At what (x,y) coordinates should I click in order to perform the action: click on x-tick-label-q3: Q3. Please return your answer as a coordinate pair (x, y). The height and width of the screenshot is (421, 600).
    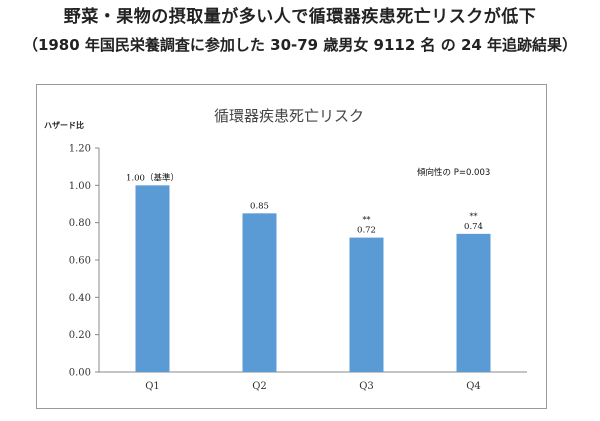
    Looking at the image, I should click on (366, 386).